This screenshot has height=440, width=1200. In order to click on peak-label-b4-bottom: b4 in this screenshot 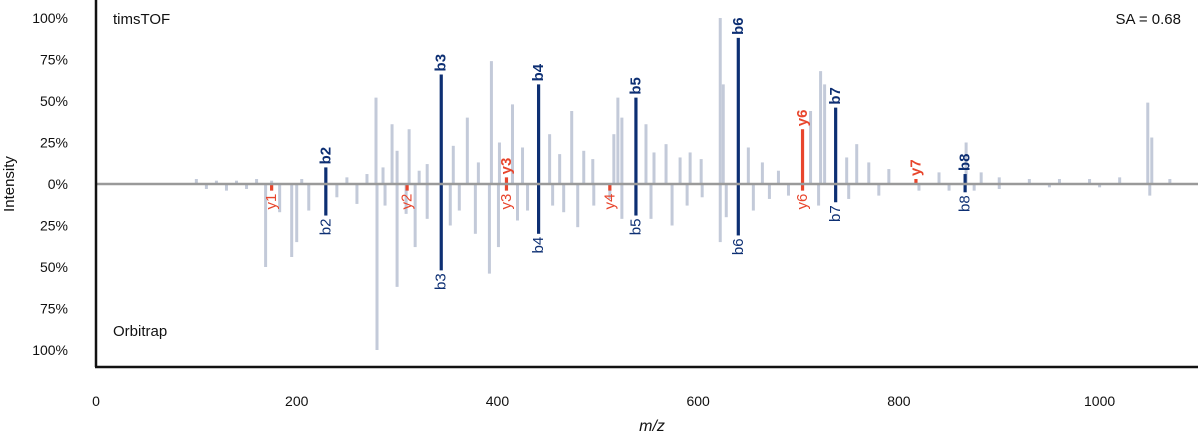, I will do `click(538, 245)`.